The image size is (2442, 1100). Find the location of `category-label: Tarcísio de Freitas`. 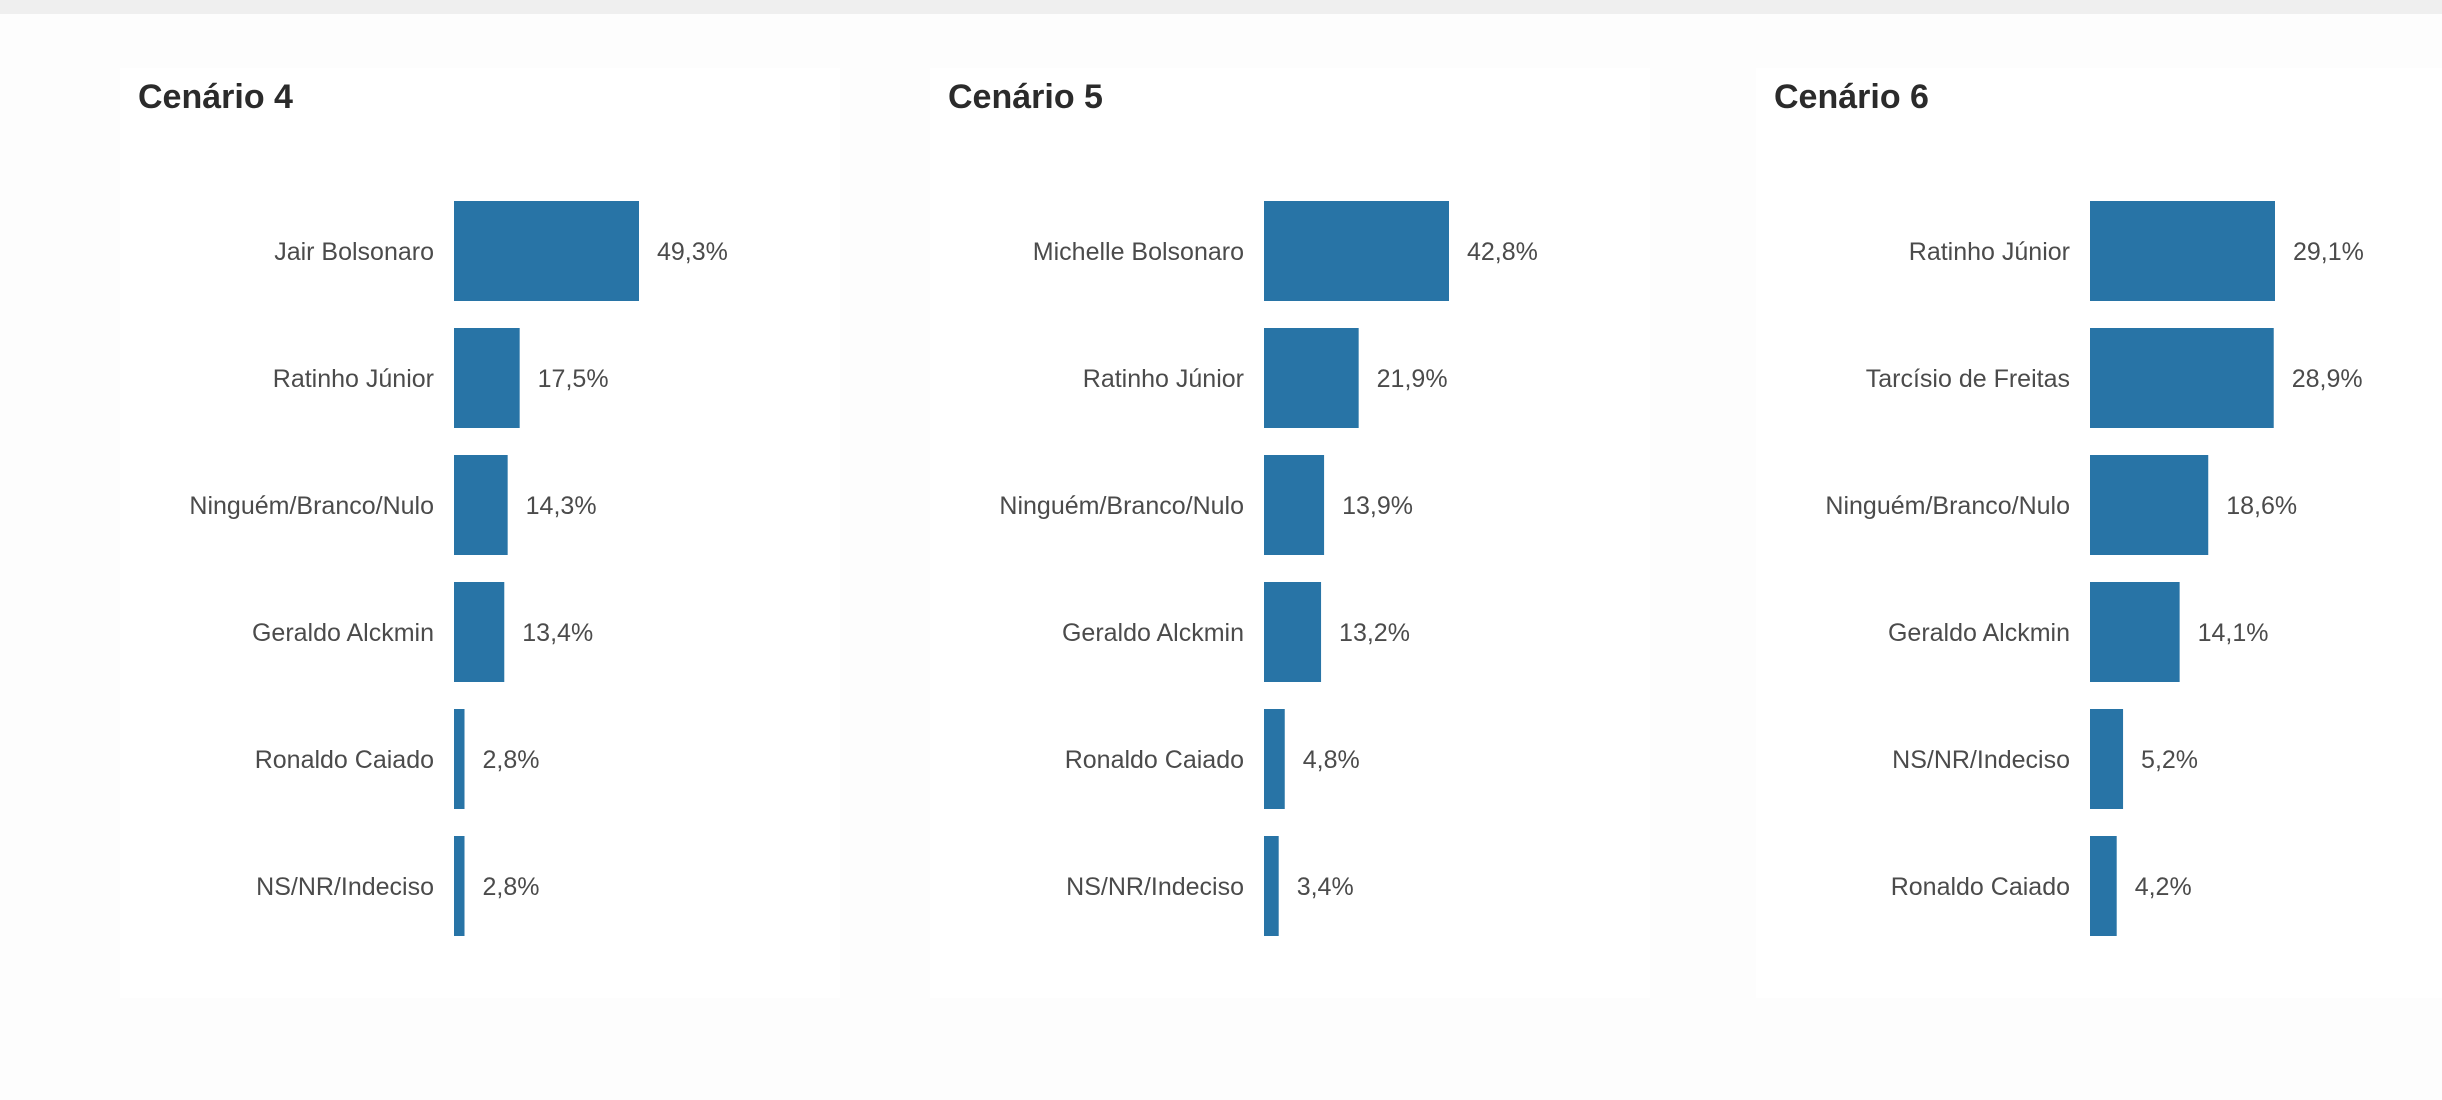

category-label: Tarcísio de Freitas is located at coordinates (1968, 379).